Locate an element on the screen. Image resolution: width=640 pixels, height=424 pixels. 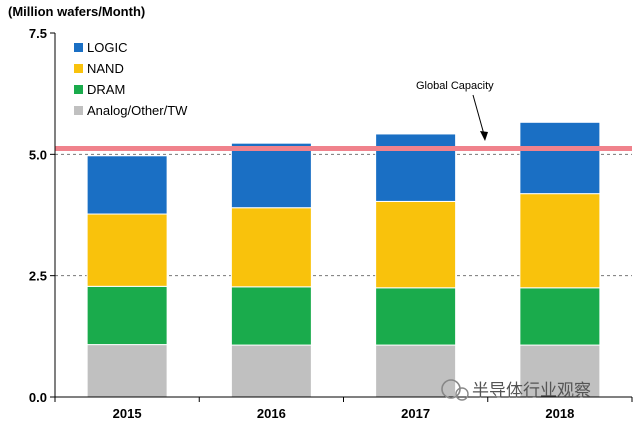
legend-swatch-logic is located at coordinates (78, 47).